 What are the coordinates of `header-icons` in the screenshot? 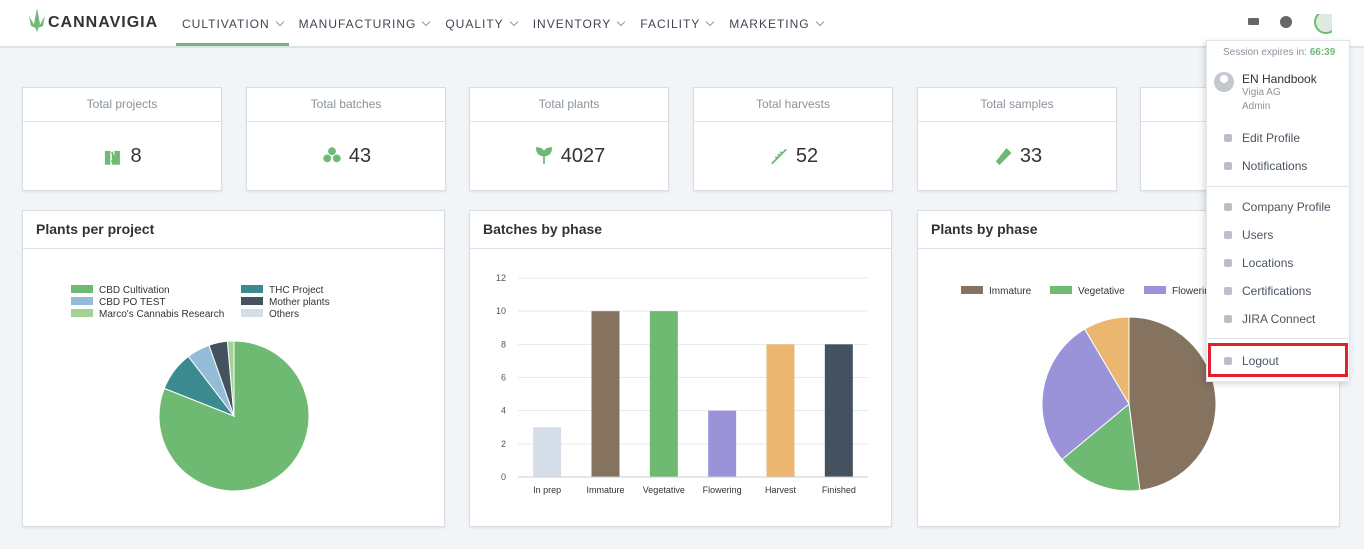 It's located at (1290, 24).